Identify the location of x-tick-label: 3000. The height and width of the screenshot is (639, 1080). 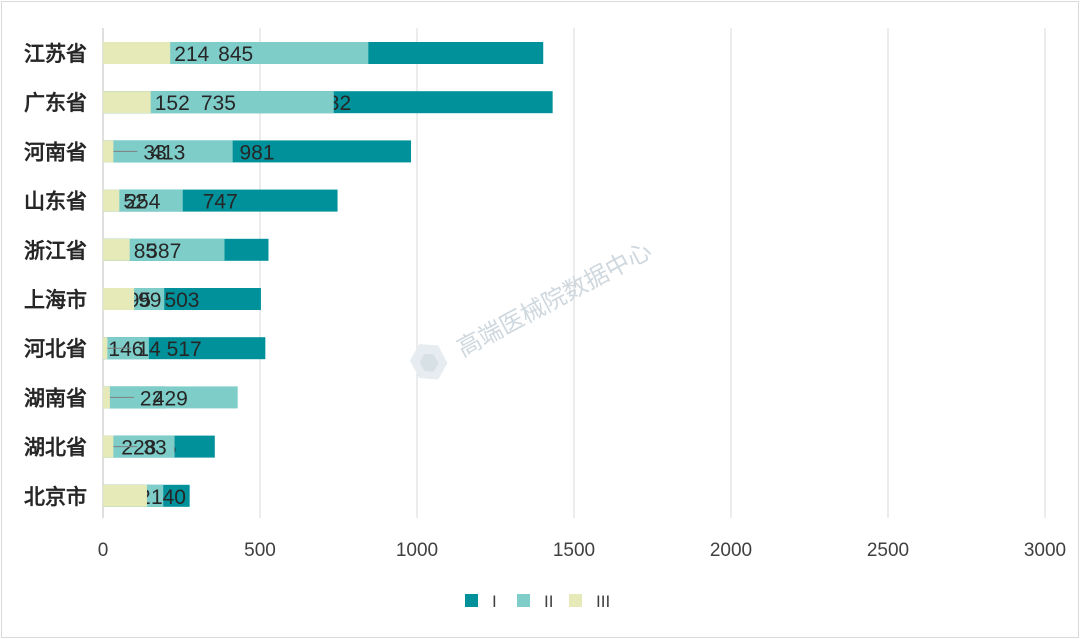
(1045, 550).